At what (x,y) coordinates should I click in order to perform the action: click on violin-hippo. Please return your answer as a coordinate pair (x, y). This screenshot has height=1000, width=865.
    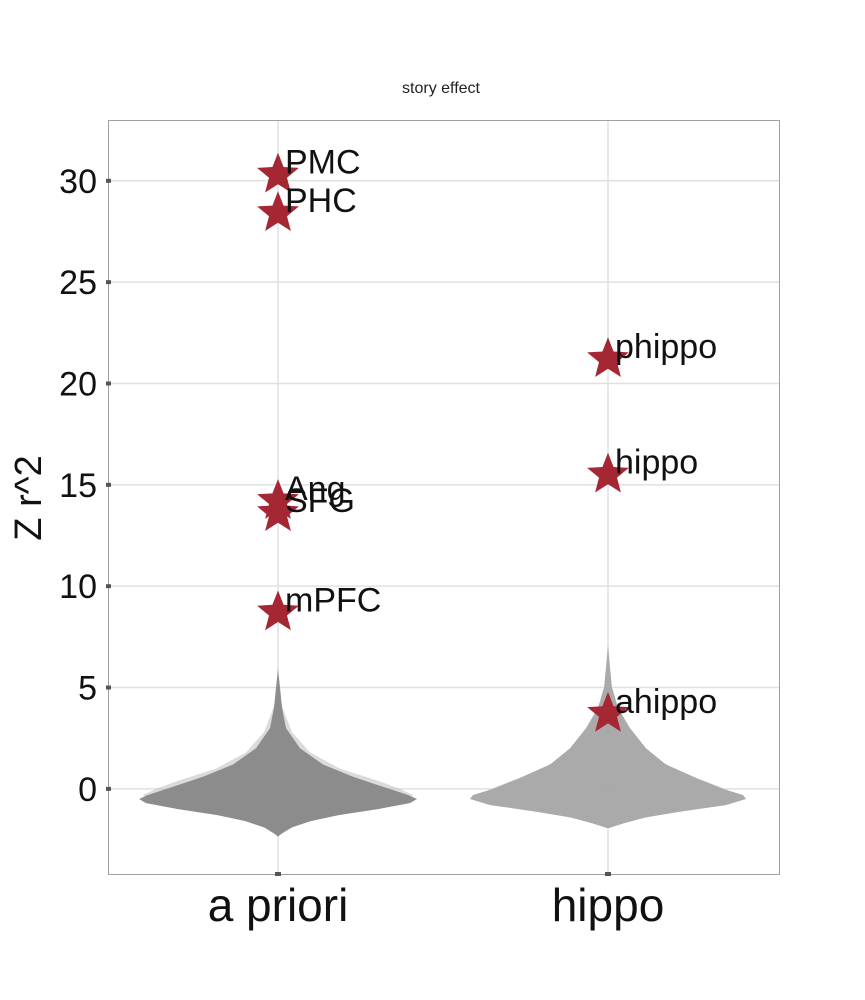
    Looking at the image, I should click on (608, 737).